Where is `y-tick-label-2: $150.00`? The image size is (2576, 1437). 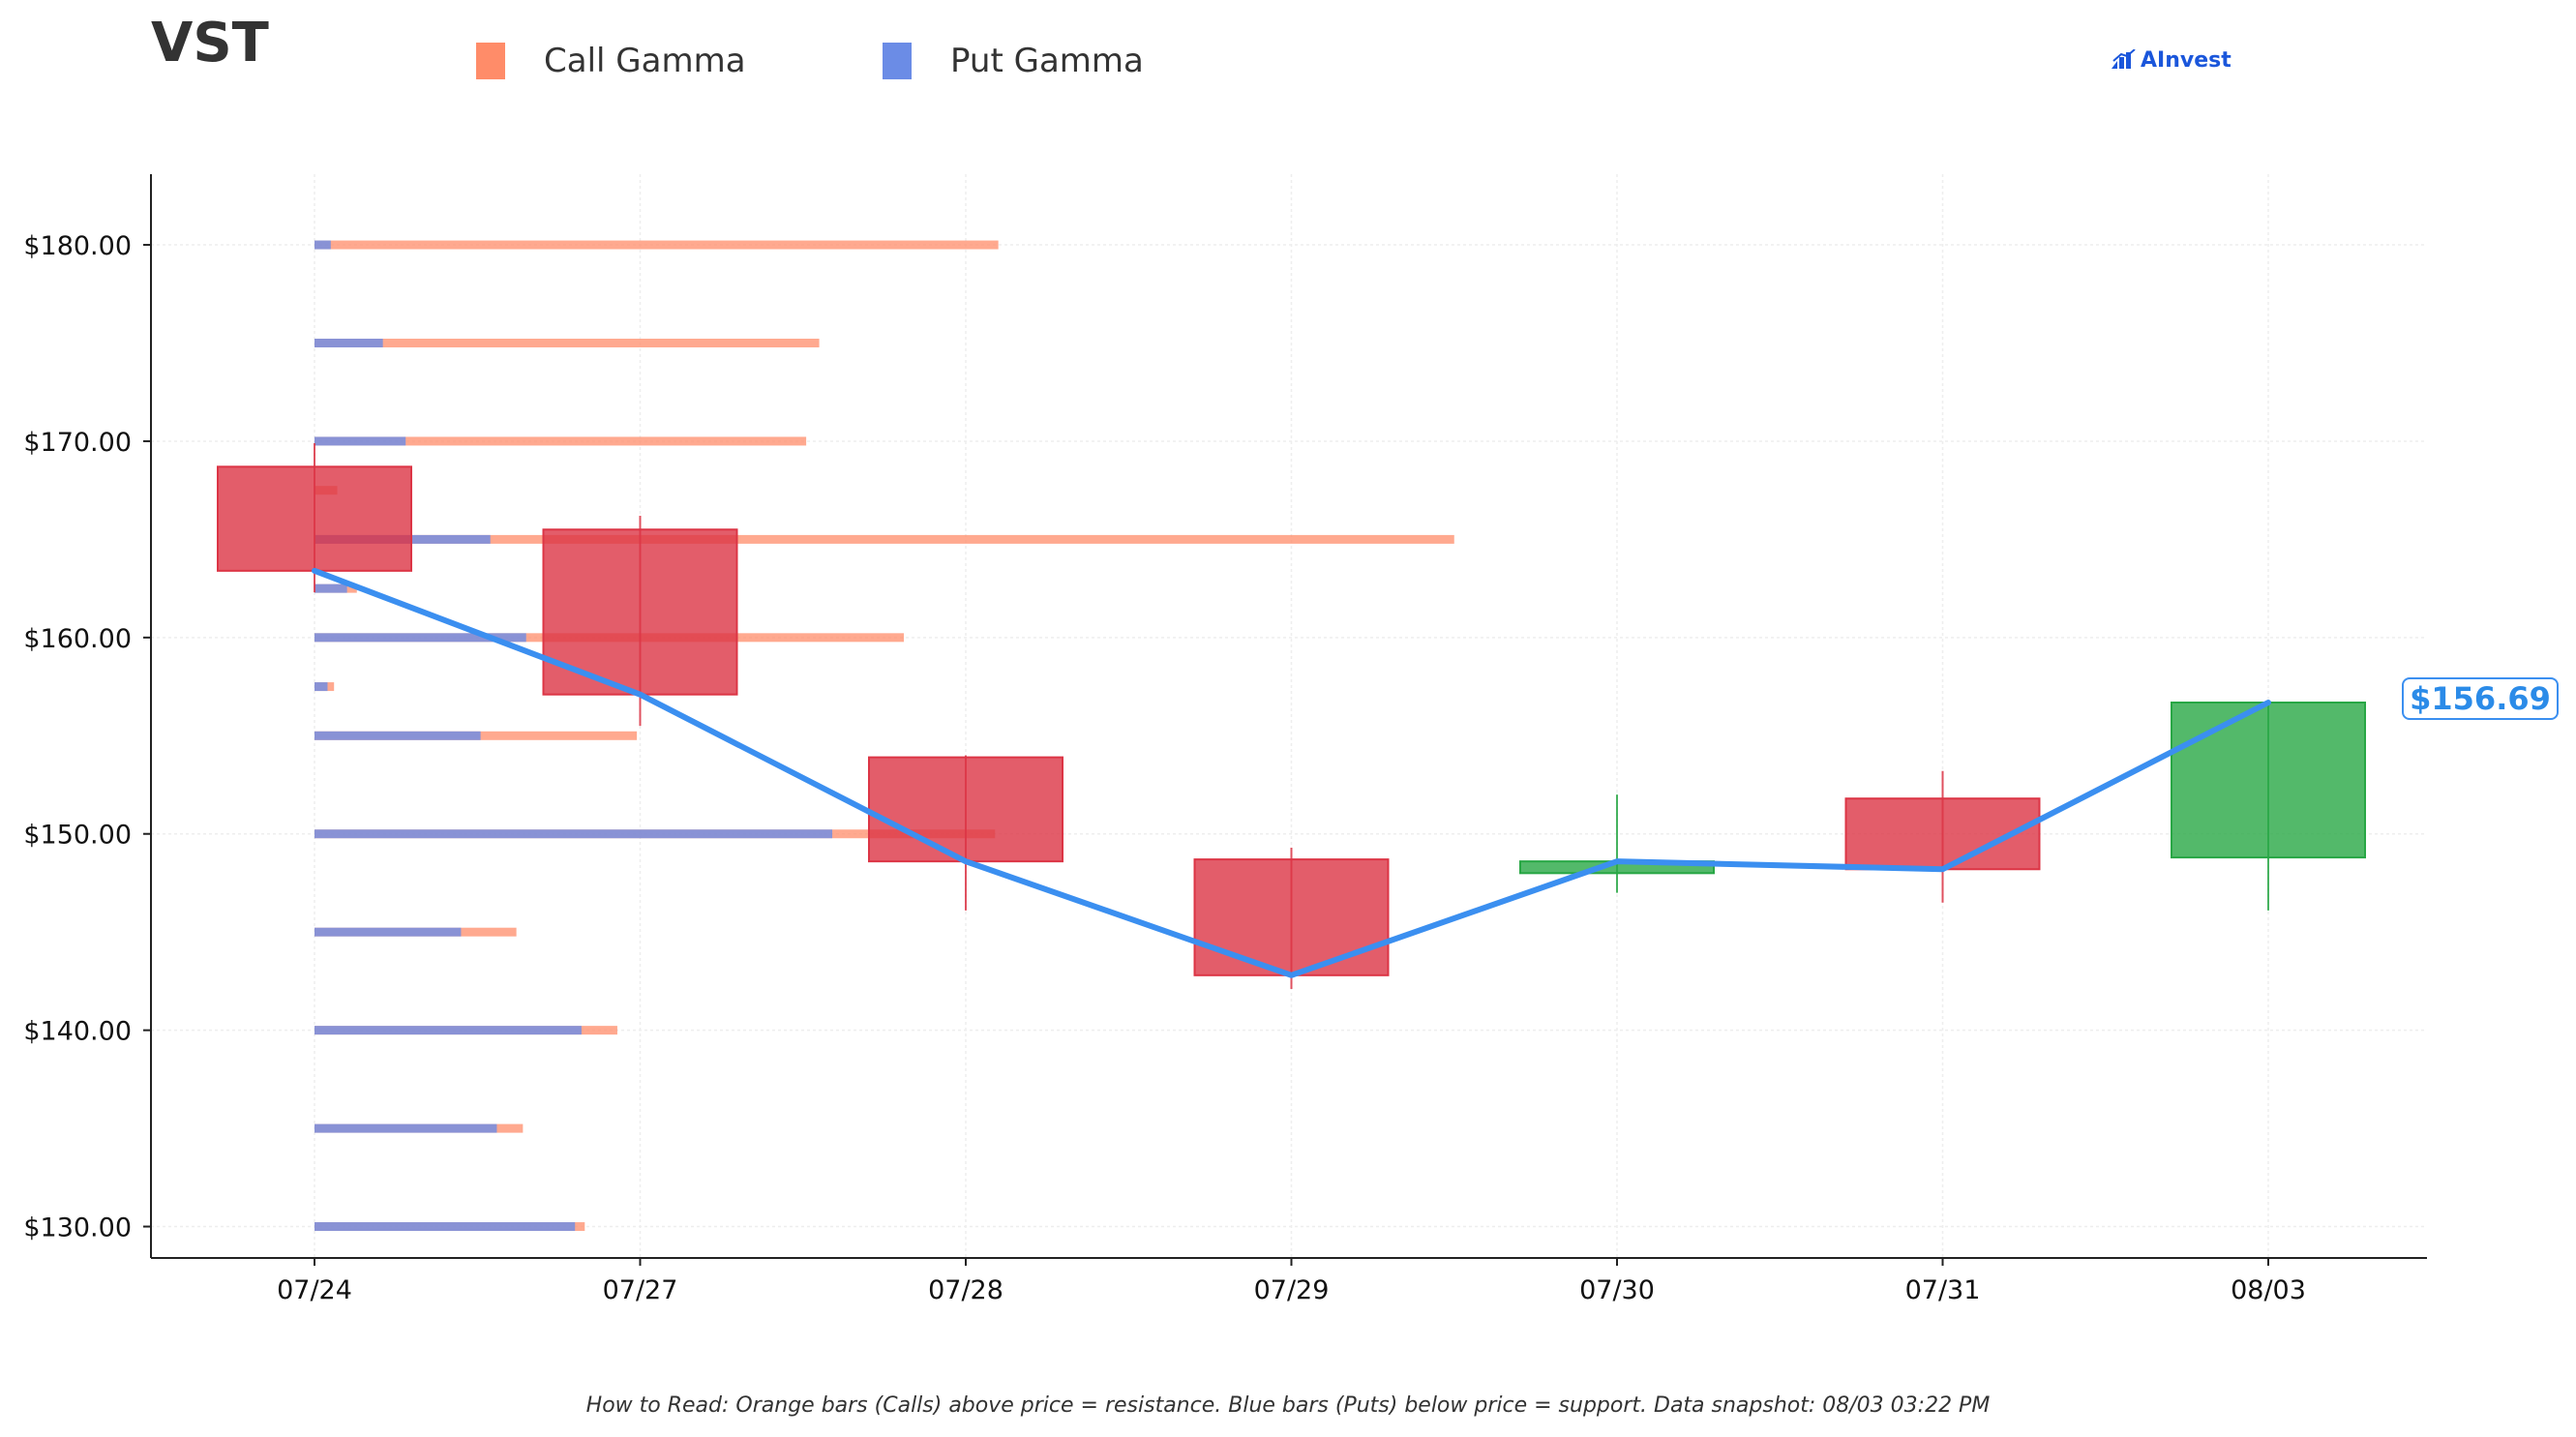 y-tick-label-2: $150.00 is located at coordinates (77, 836).